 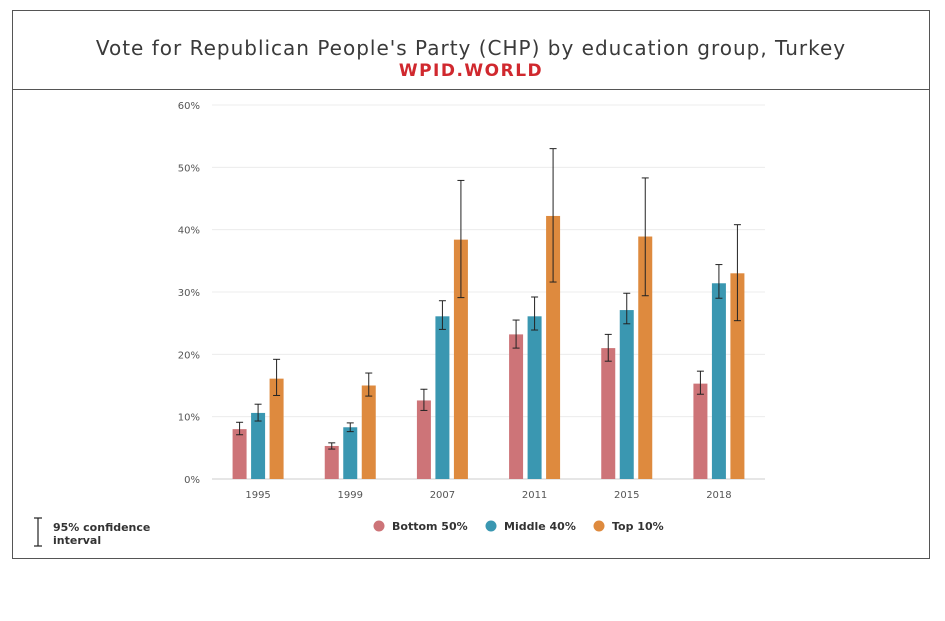 What do you see at coordinates (488, 495) in the screenshot?
I see `x-axis-ticks: 1995 1999 2007 2011 2015 2018` at bounding box center [488, 495].